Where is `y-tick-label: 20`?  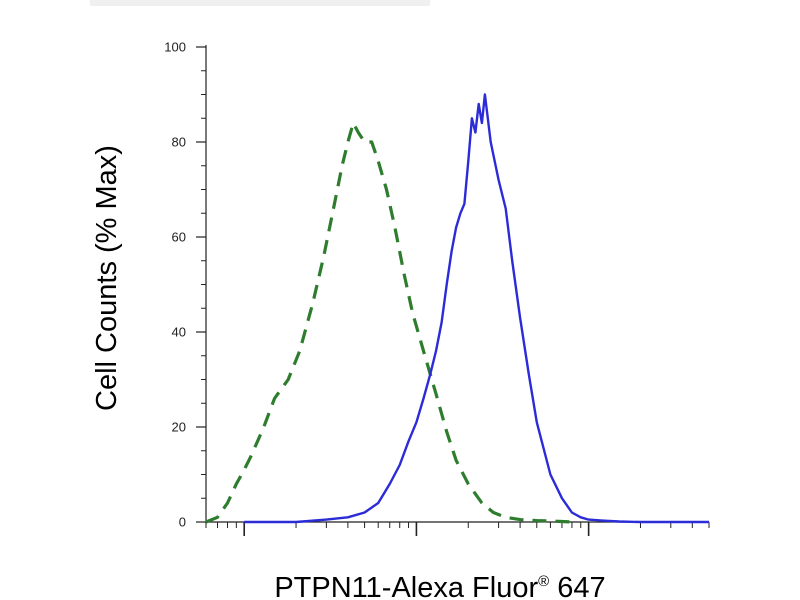 y-tick-label: 20 is located at coordinates (179, 427).